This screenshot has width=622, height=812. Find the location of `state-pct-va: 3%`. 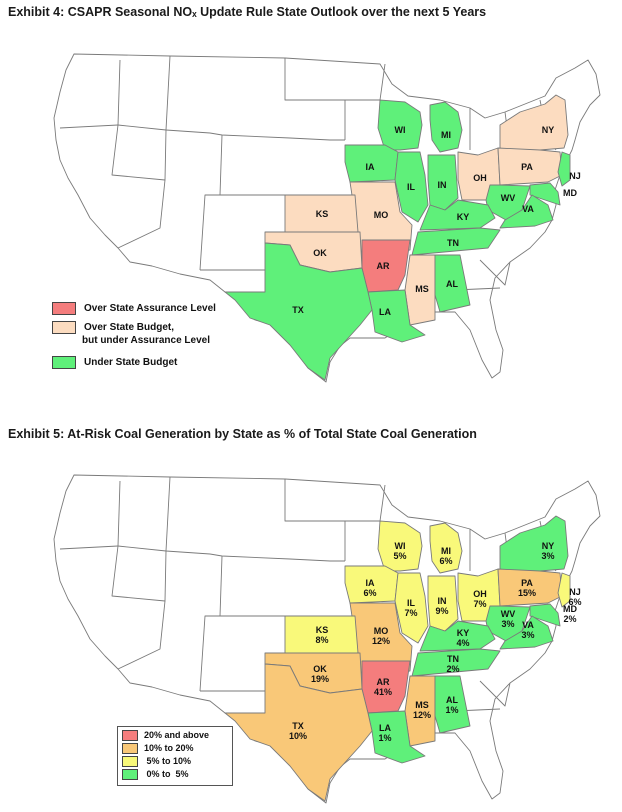

state-pct-va: 3% is located at coordinates (527, 635).